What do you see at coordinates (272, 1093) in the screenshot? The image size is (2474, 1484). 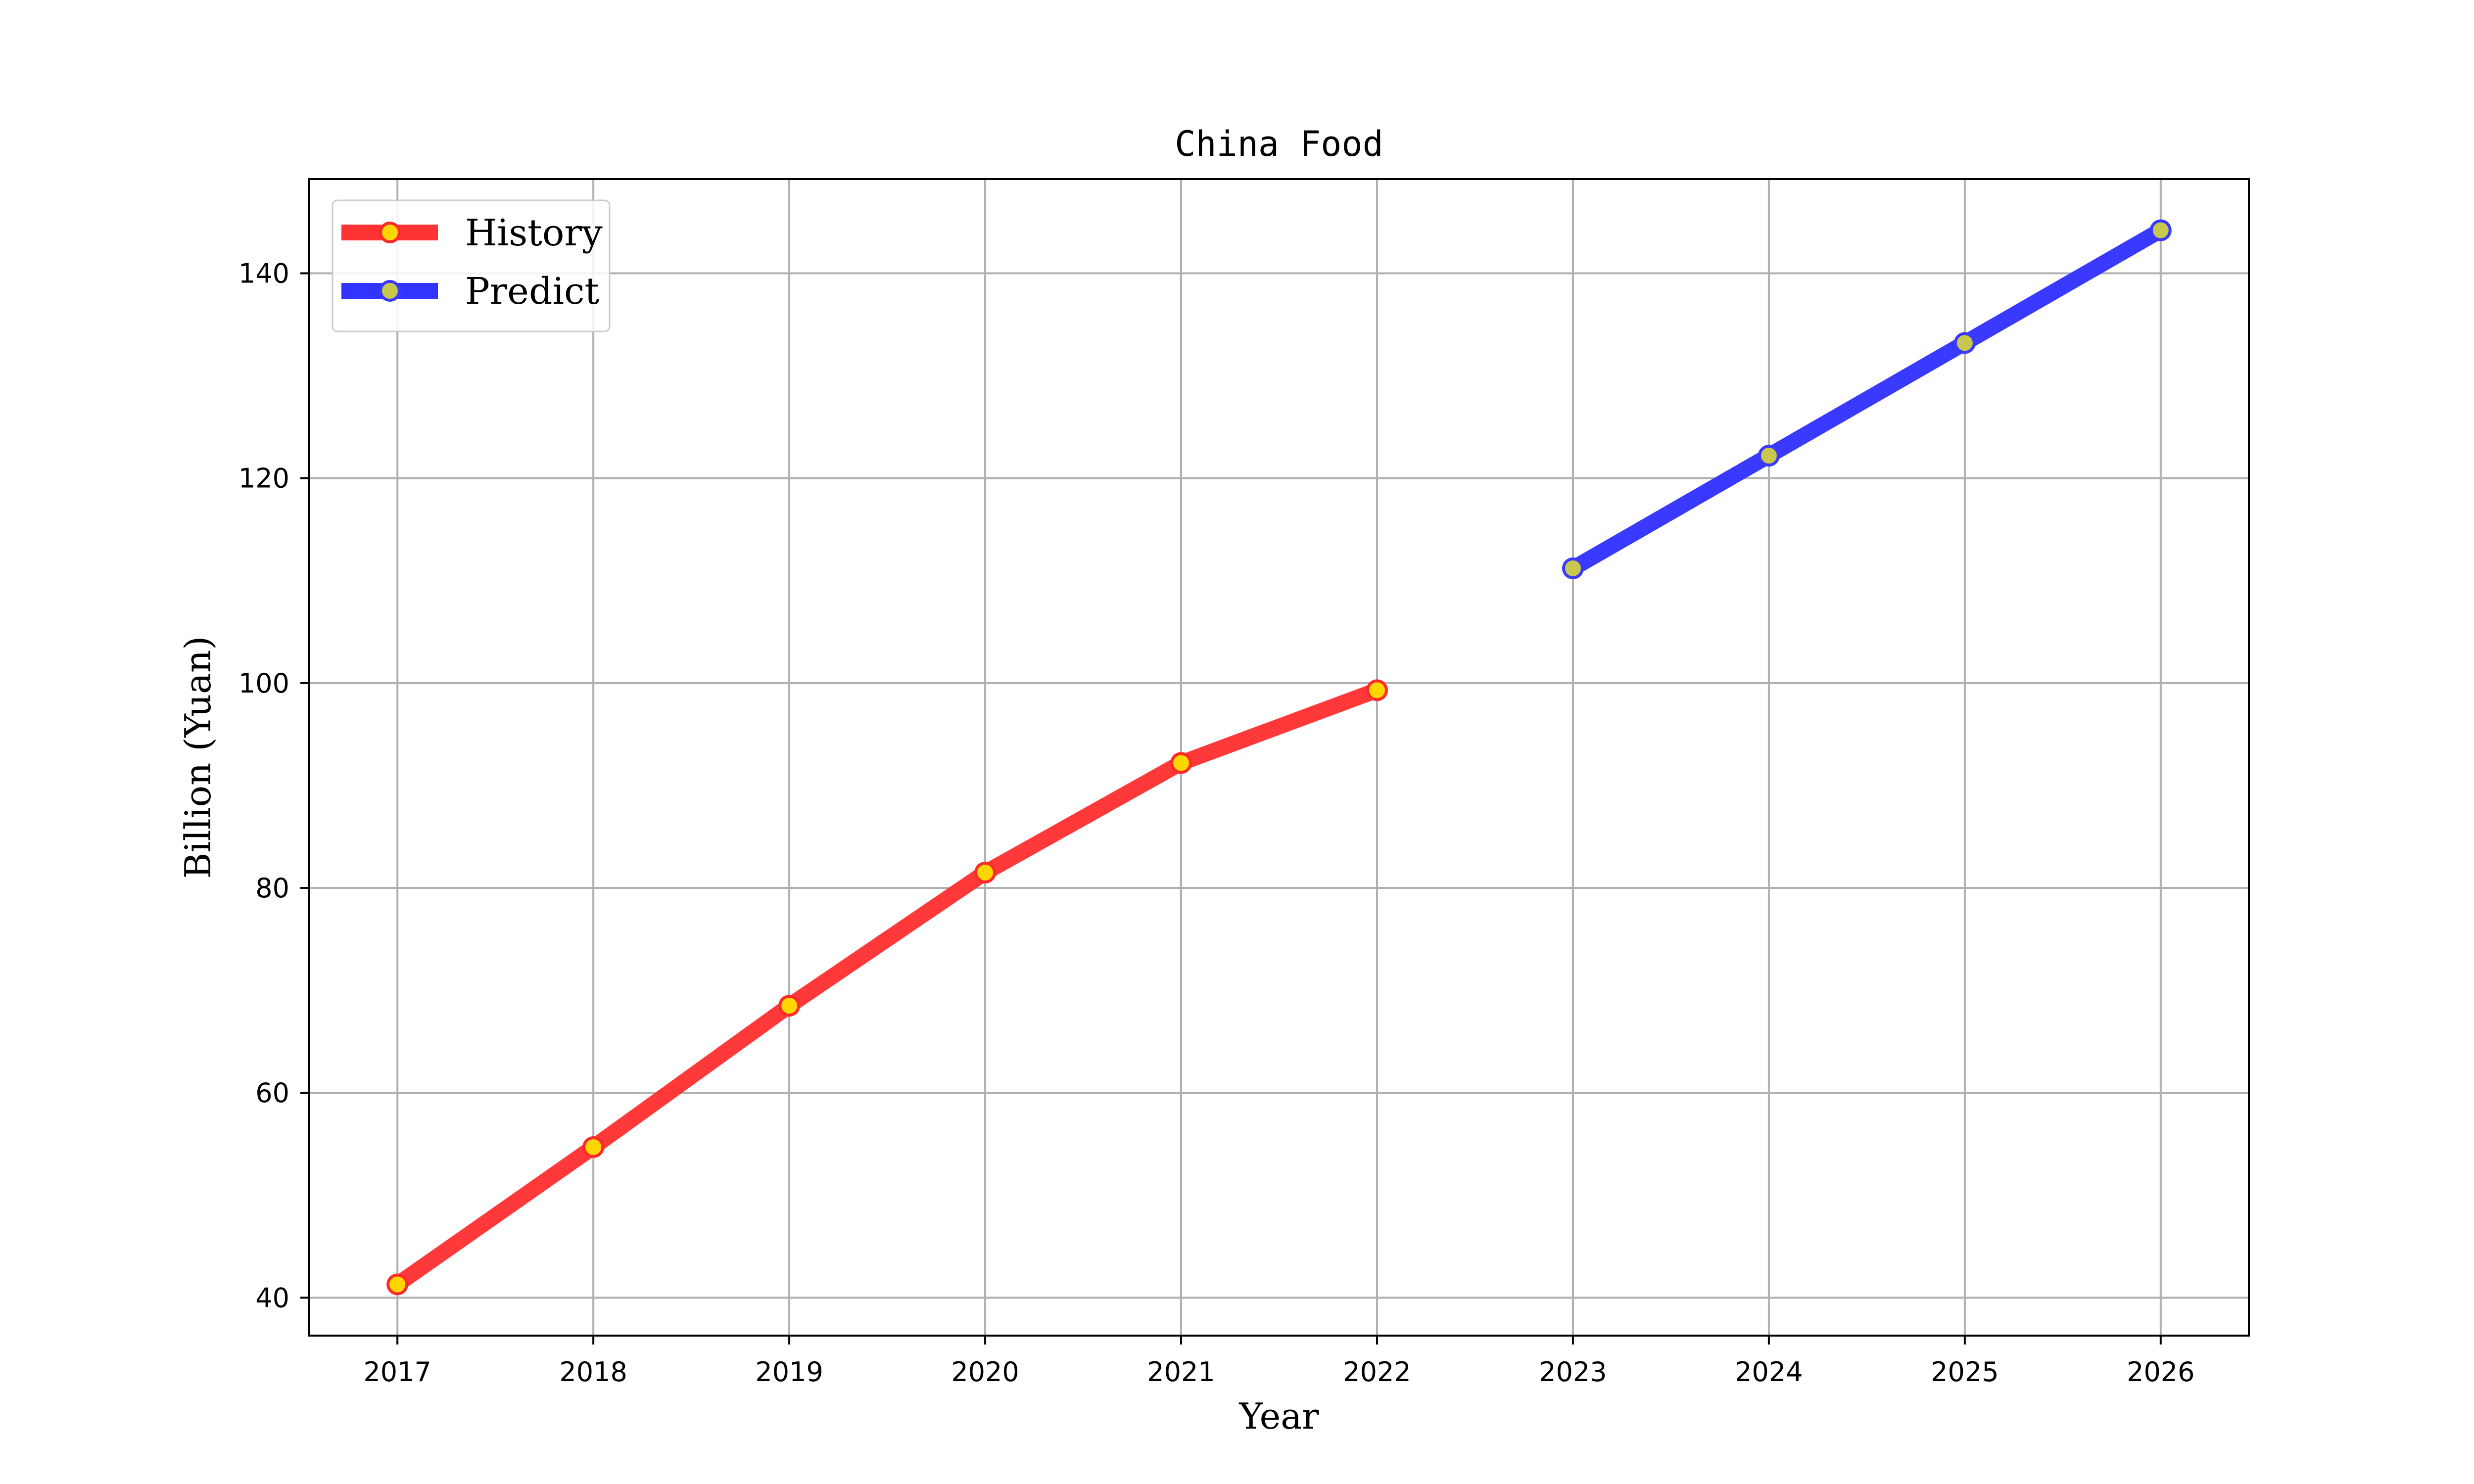 I see `y-tick-label: 60` at bounding box center [272, 1093].